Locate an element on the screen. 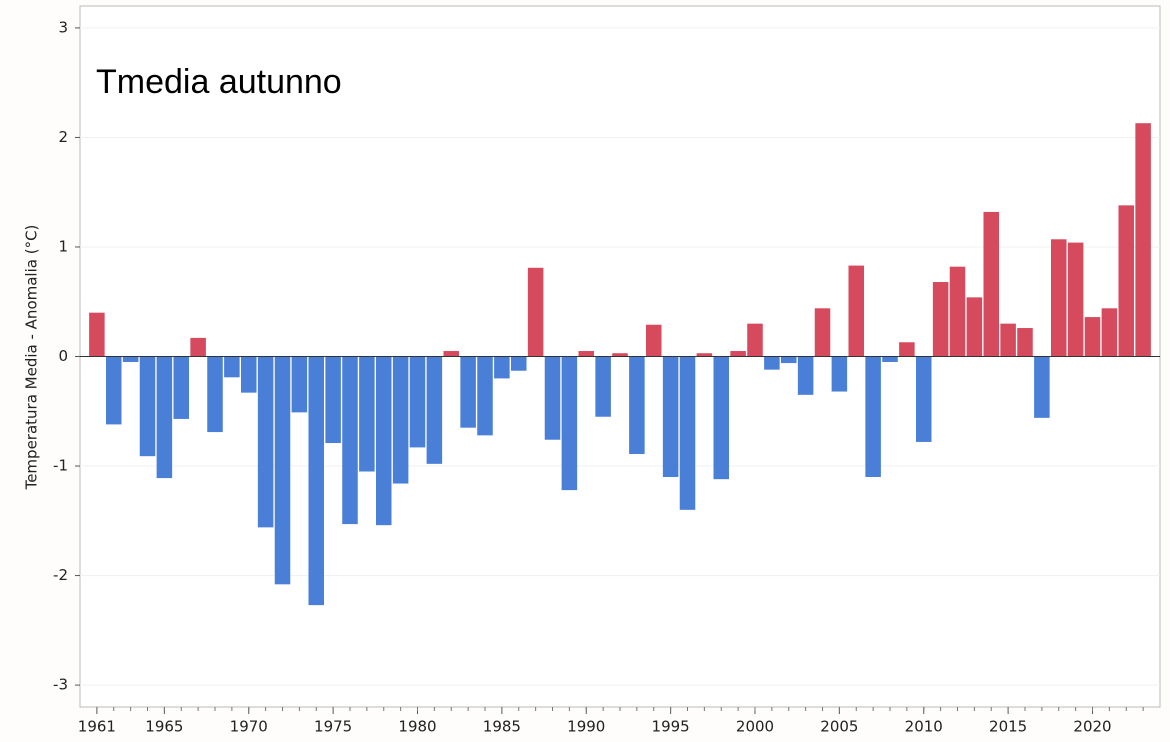 The height and width of the screenshot is (742, 1170). y-tick-label: 2 is located at coordinates (63, 137).